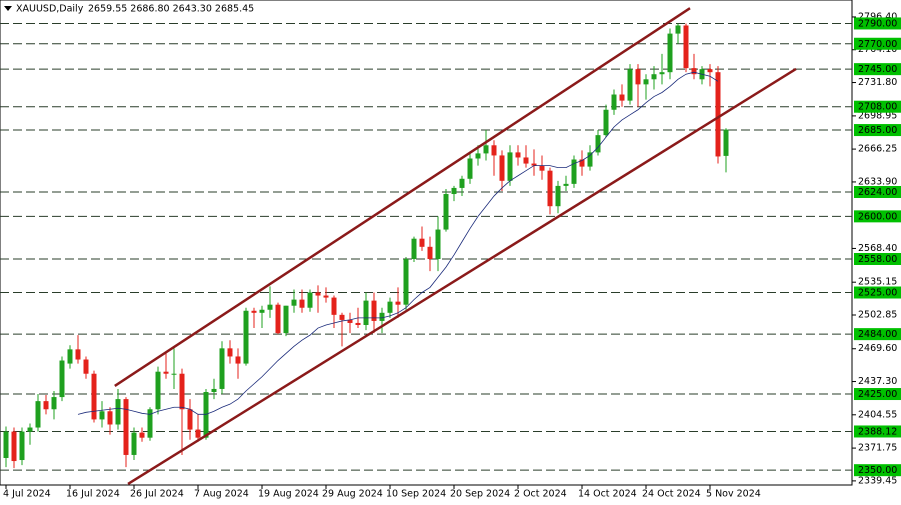  Describe the element at coordinates (416, 494) in the screenshot. I see `x-tick-label: 10 Sep 2024` at that location.